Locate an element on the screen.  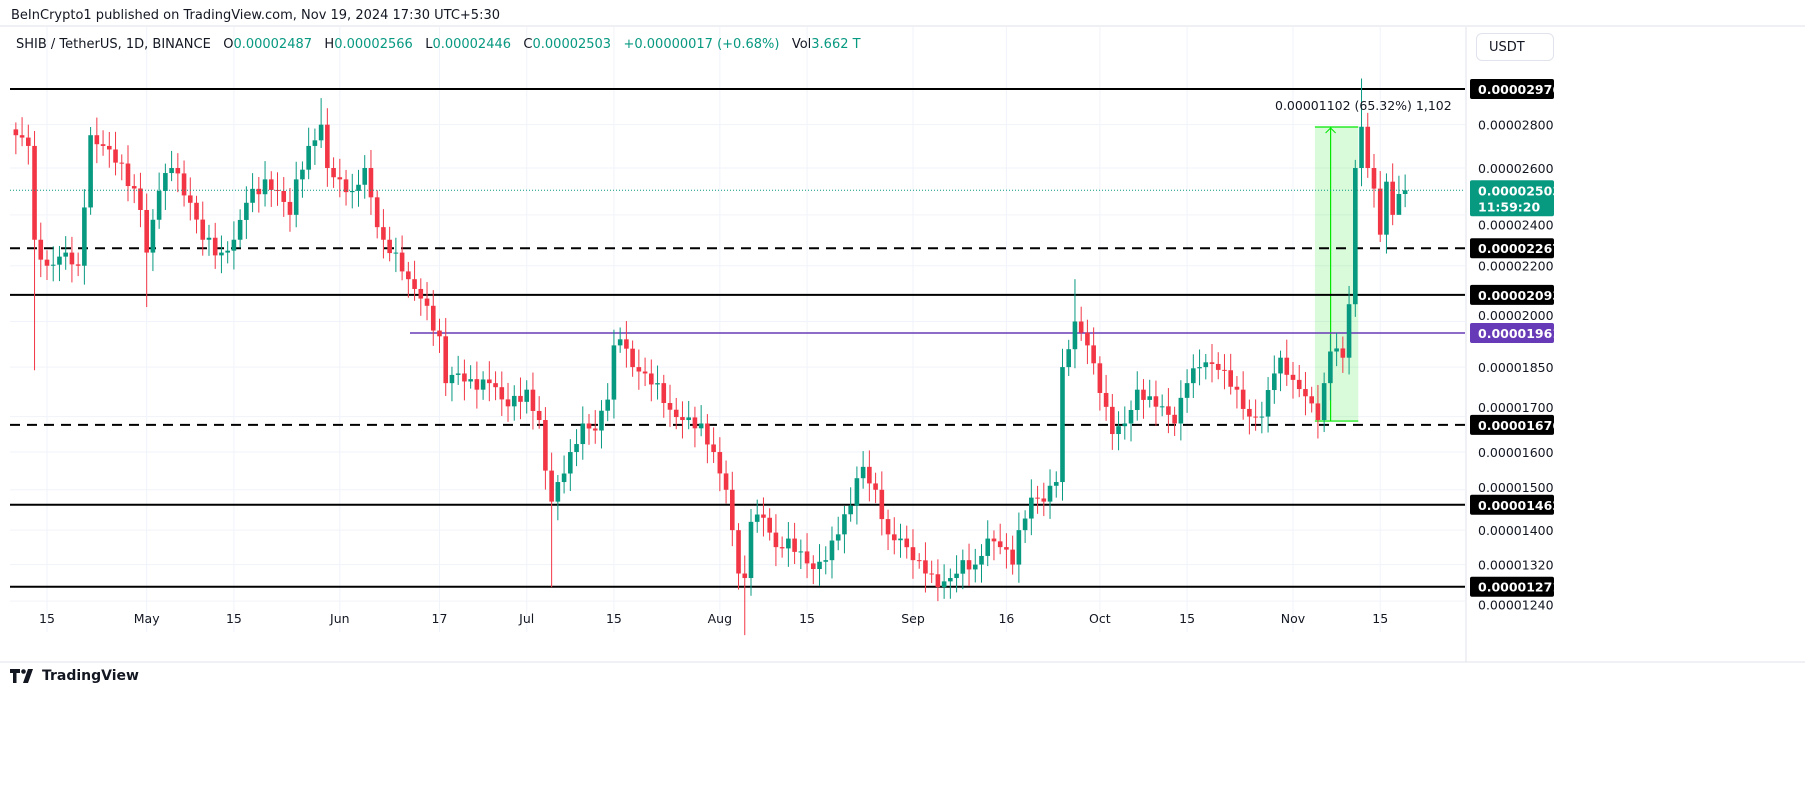
open-value: 0.00002487 is located at coordinates (273, 44).